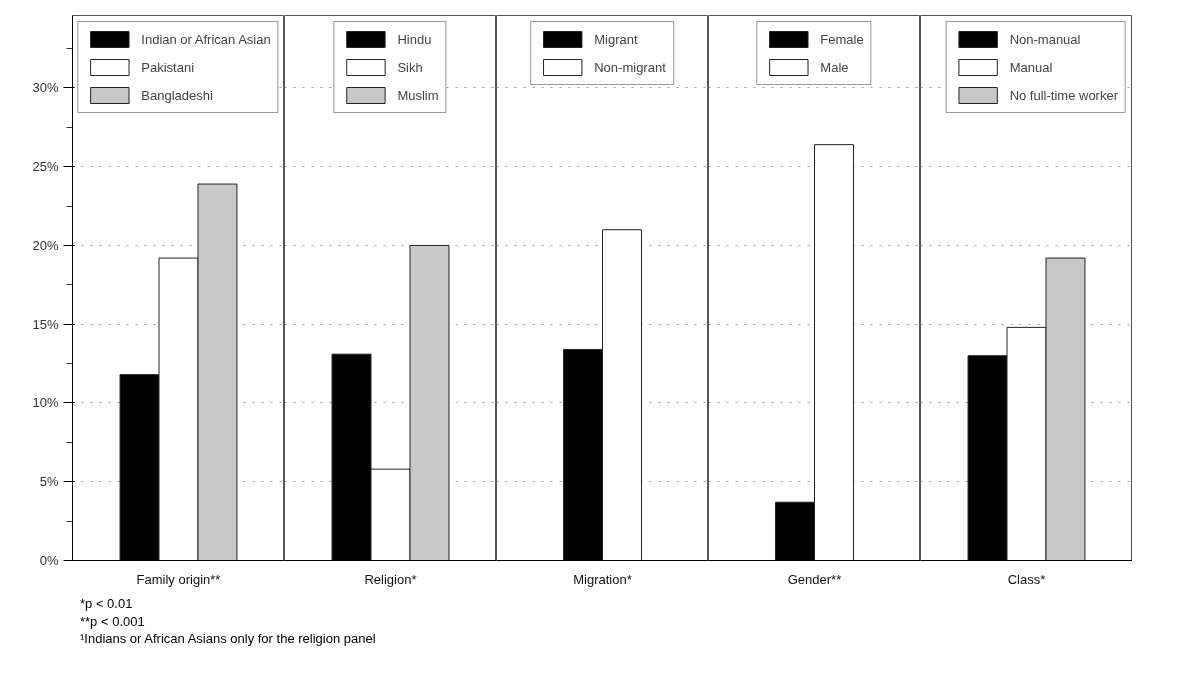  I want to click on legend-label: Indian or African Asian, so click(206, 39).